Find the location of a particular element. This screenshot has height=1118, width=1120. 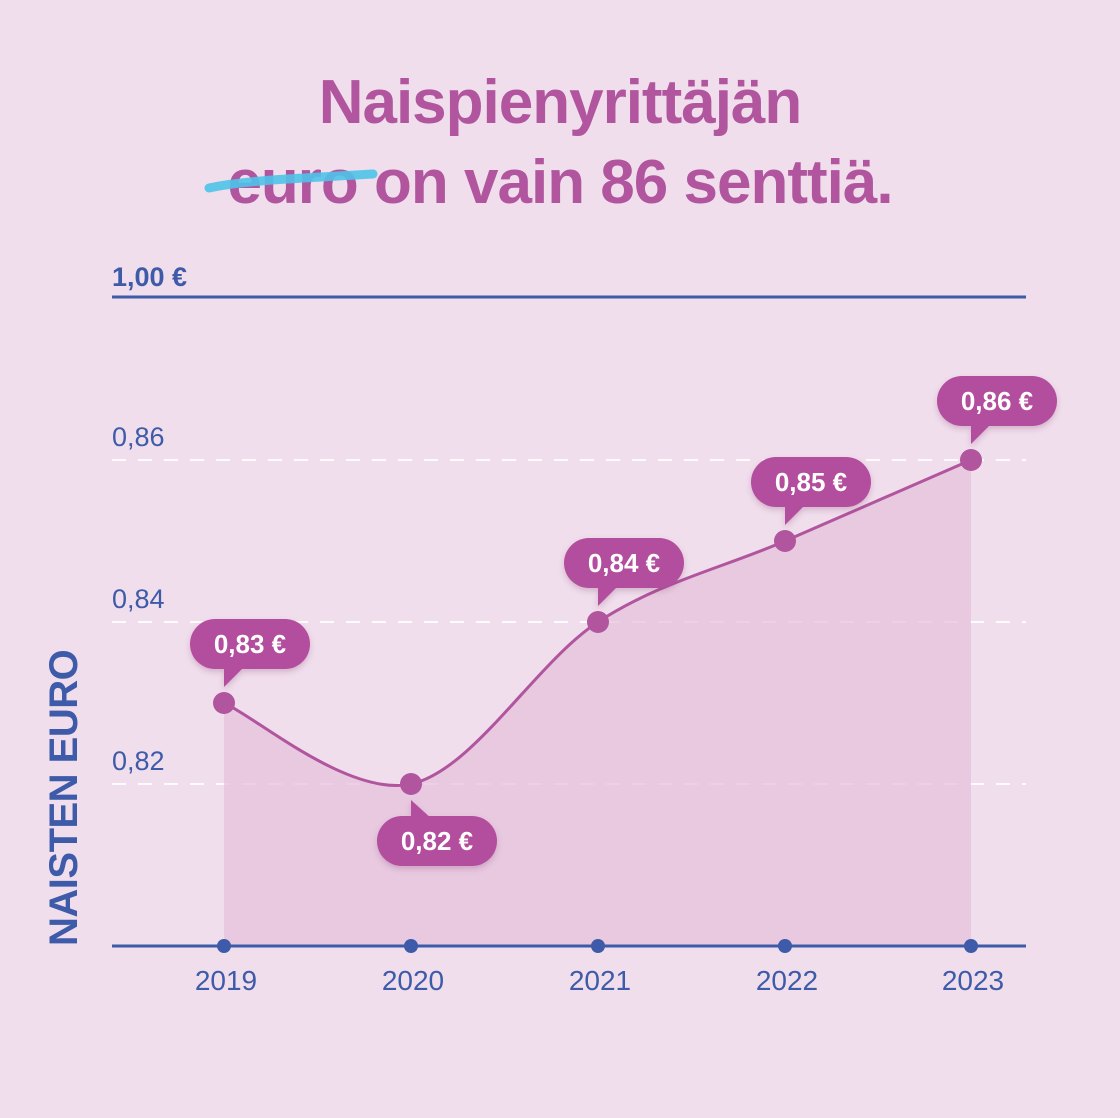

x-tick-label: 2020 is located at coordinates (413, 980).